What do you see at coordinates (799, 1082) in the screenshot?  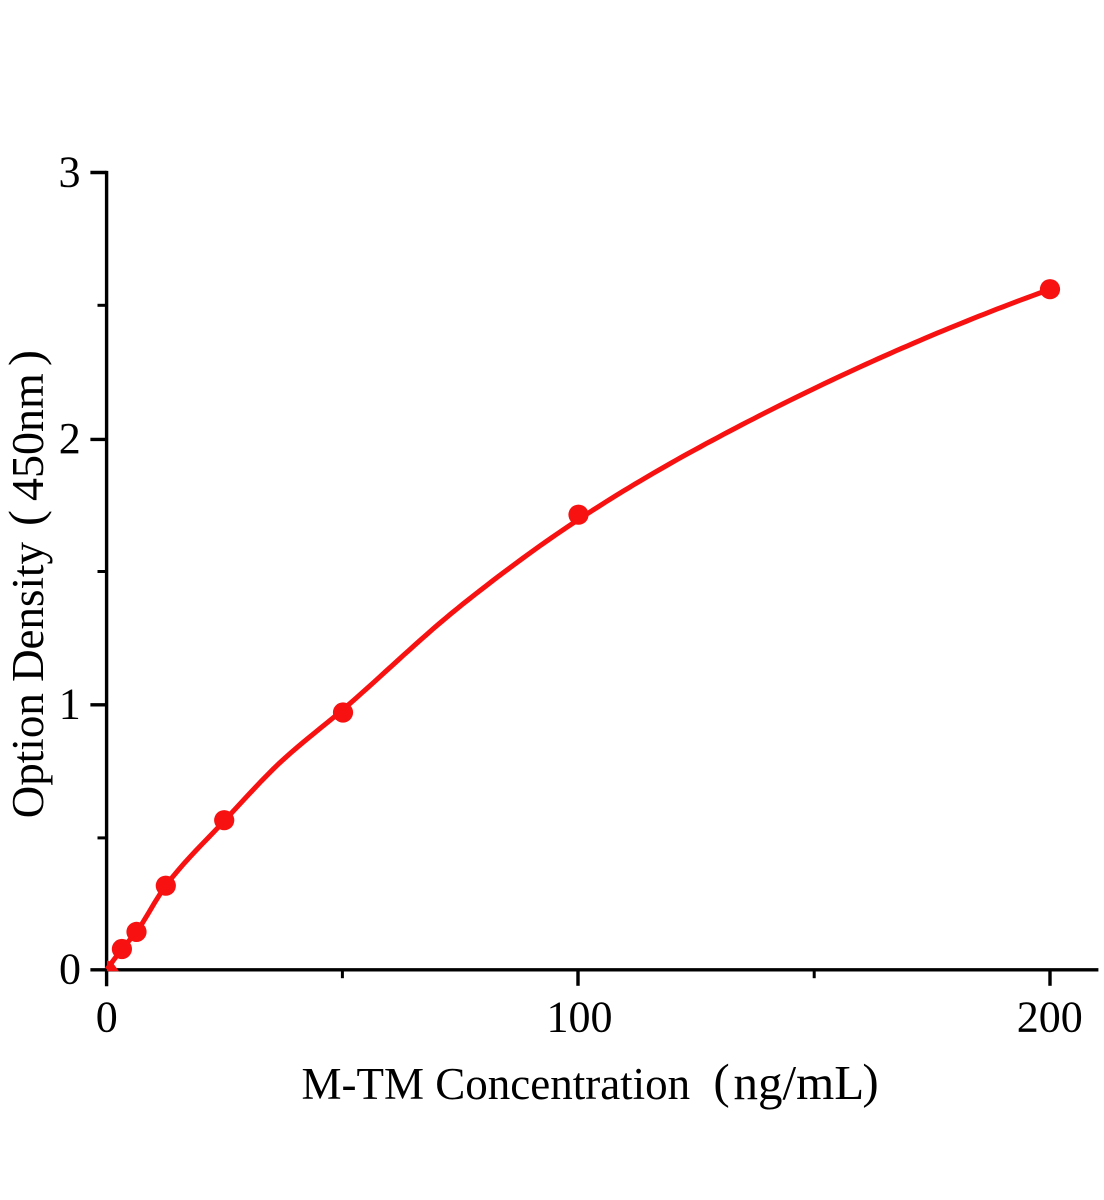 I see `svg-text: ng/mL` at bounding box center [799, 1082].